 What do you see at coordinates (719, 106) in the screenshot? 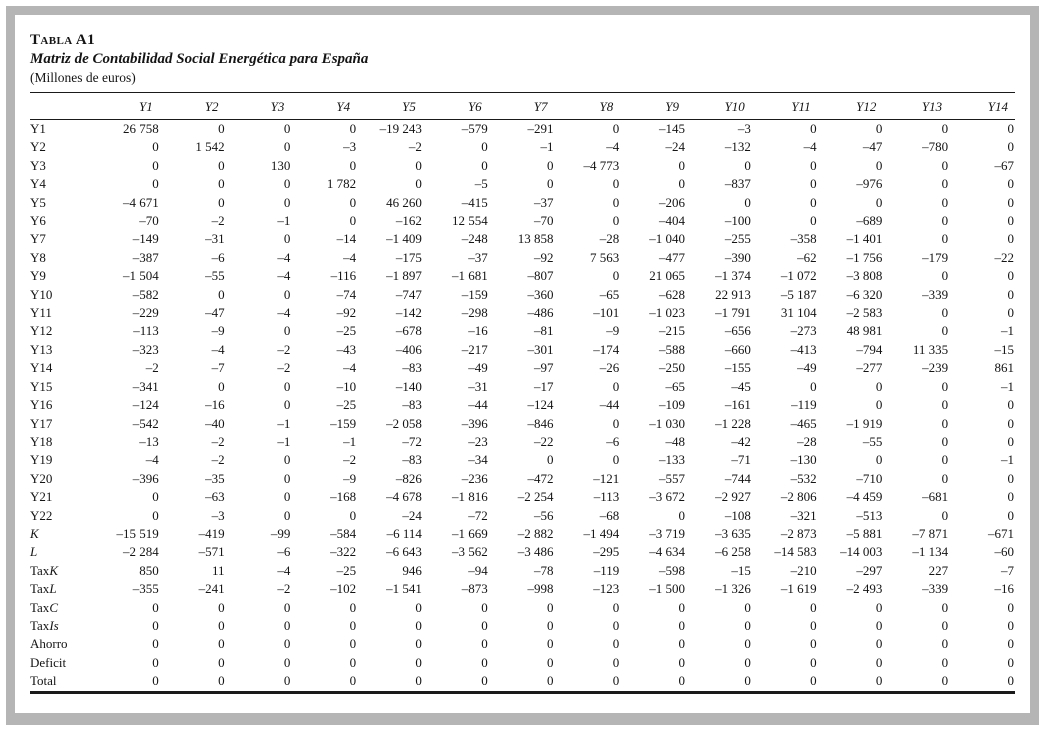
I see `column-header: Y10` at bounding box center [719, 106].